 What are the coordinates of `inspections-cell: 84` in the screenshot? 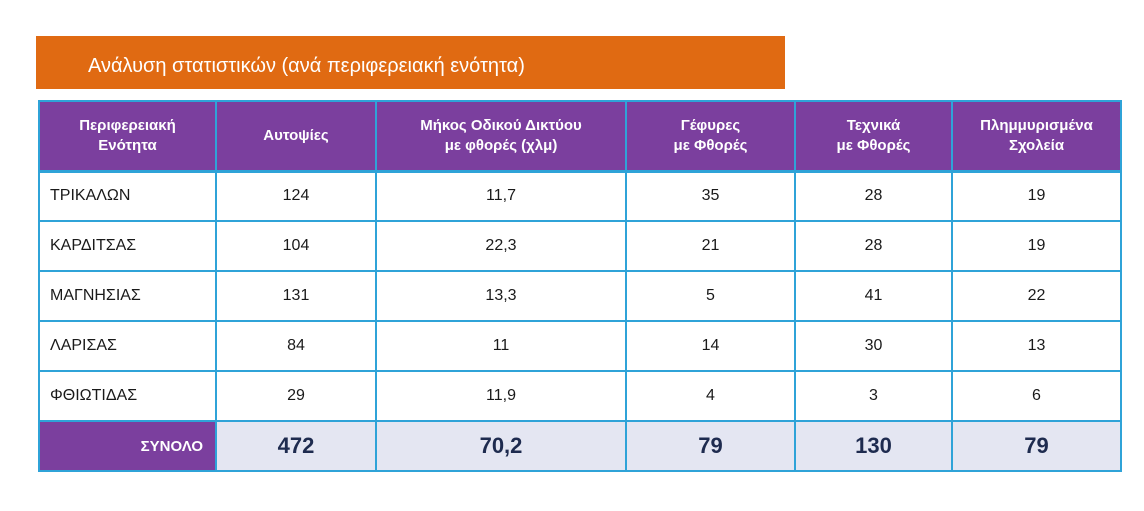 It's located at (296, 346).